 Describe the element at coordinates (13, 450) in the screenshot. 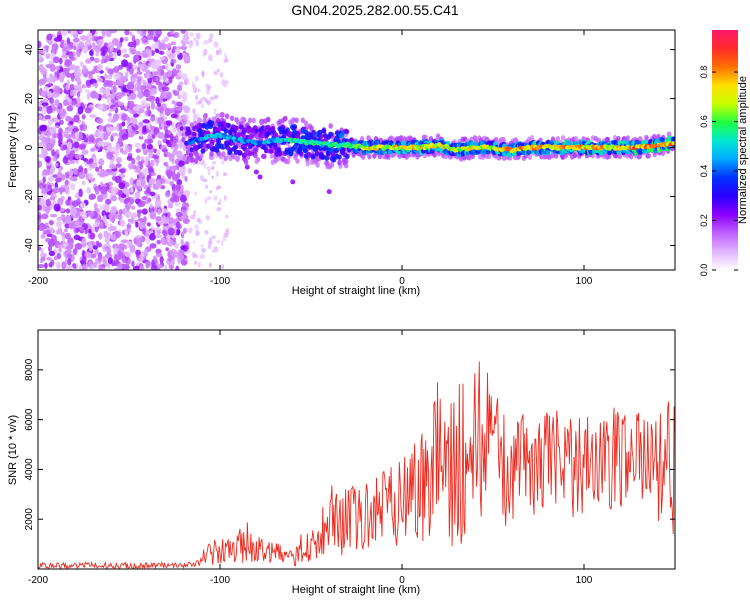

I see `snr-y-axis-label: SNR (10 * v/v)` at that location.